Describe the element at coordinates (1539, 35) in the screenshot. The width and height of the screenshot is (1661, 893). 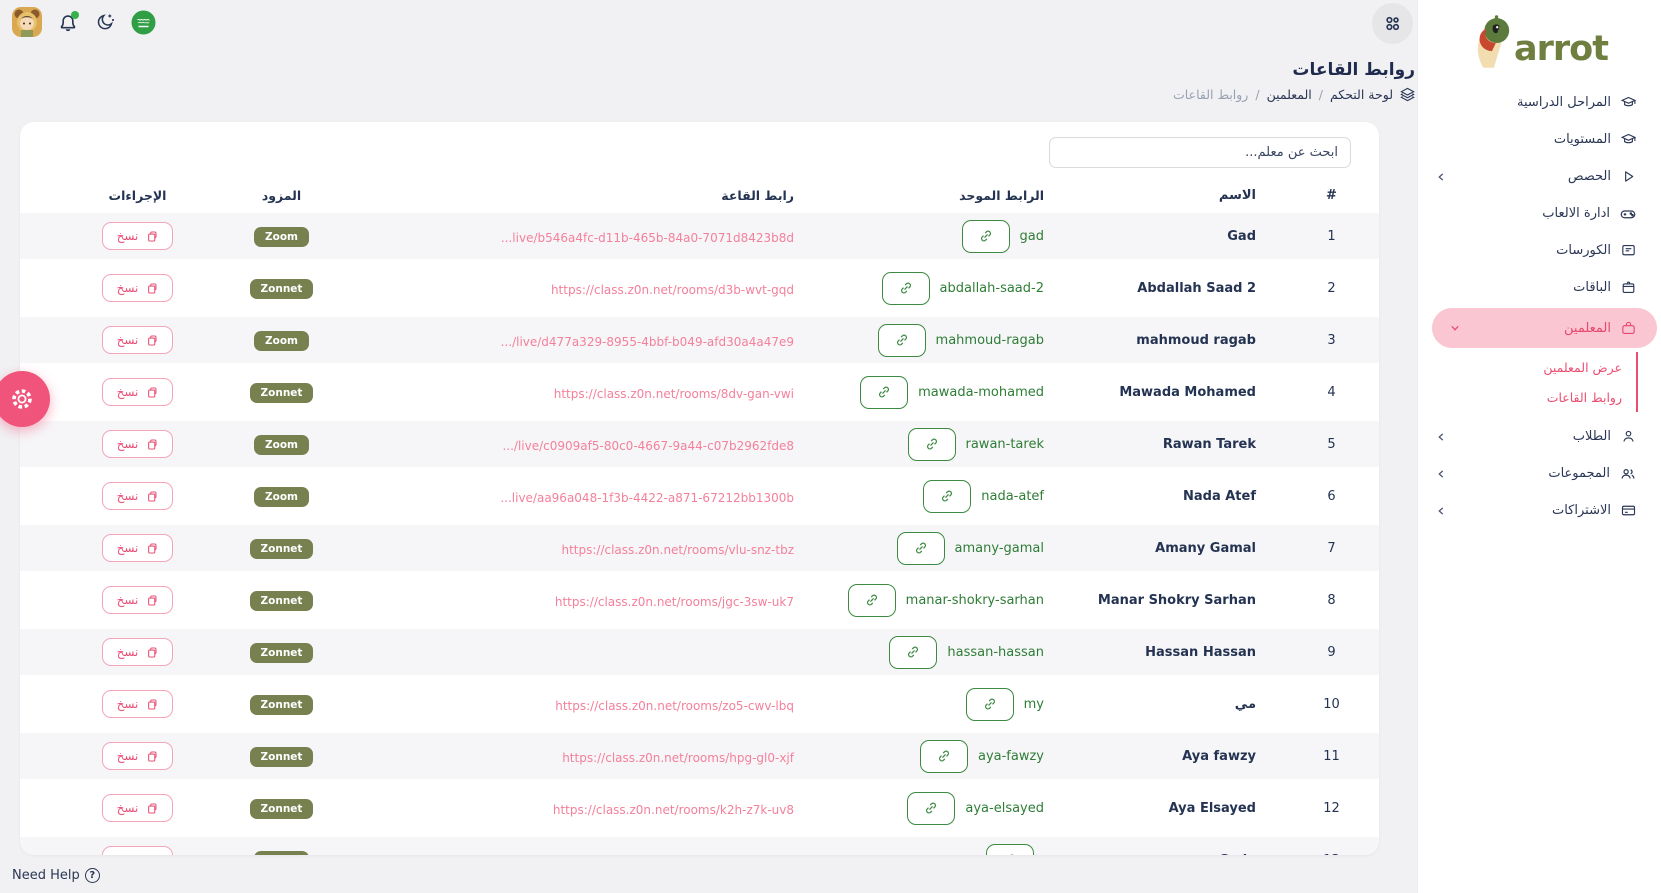
I see `logo: arrot` at that location.